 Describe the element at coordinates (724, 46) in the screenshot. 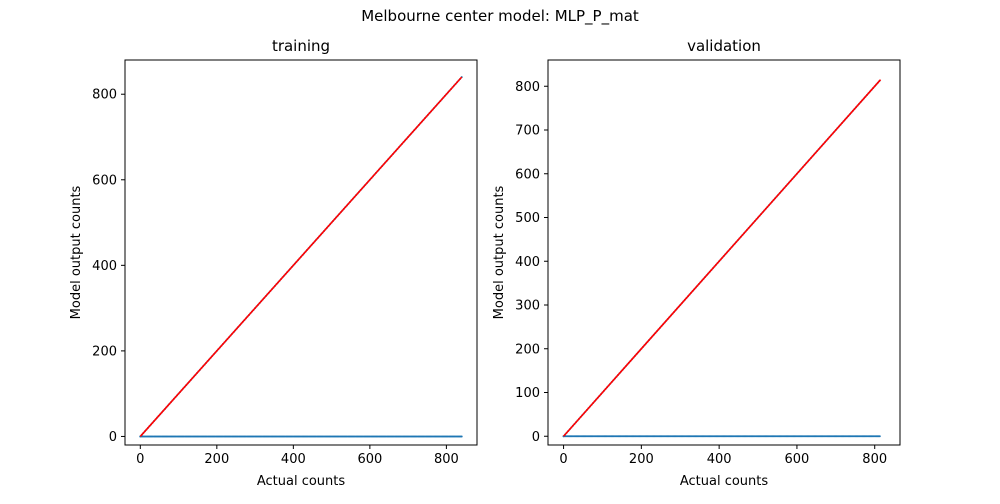

I see `panel-title: validation` at that location.